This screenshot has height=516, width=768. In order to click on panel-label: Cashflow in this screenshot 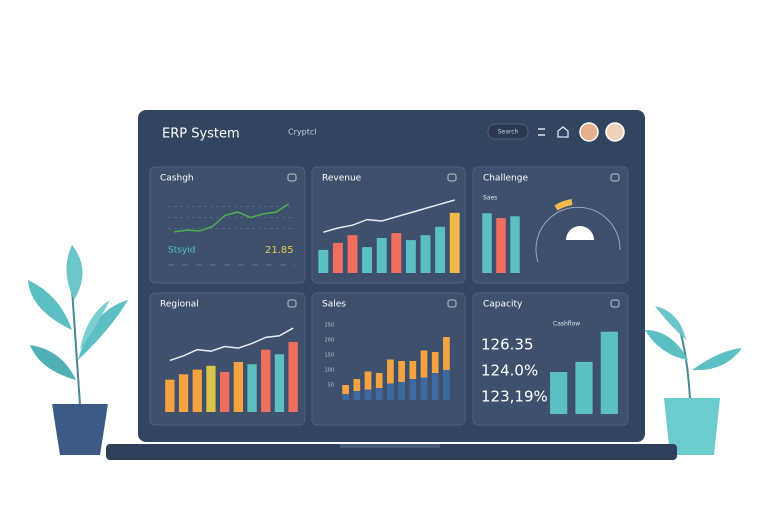, I will do `click(566, 324)`.